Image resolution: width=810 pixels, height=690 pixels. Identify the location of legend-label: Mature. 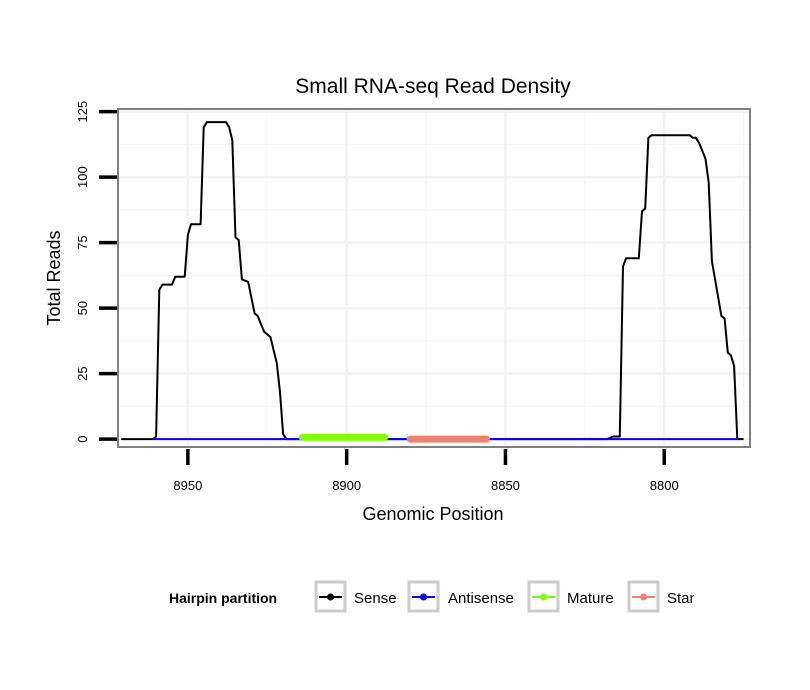
(590, 598).